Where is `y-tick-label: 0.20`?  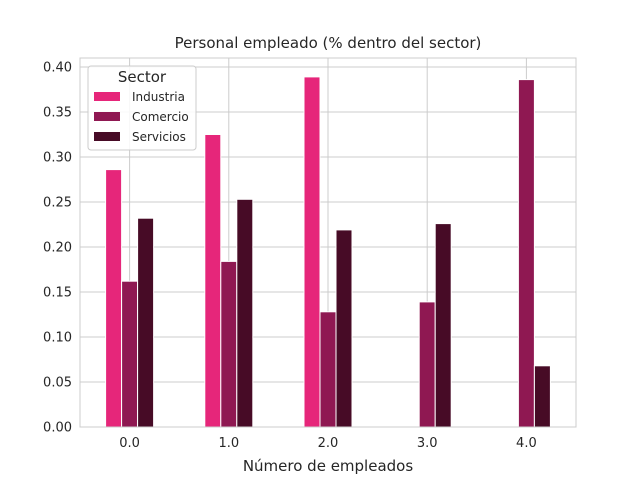 y-tick-label: 0.20 is located at coordinates (57, 248).